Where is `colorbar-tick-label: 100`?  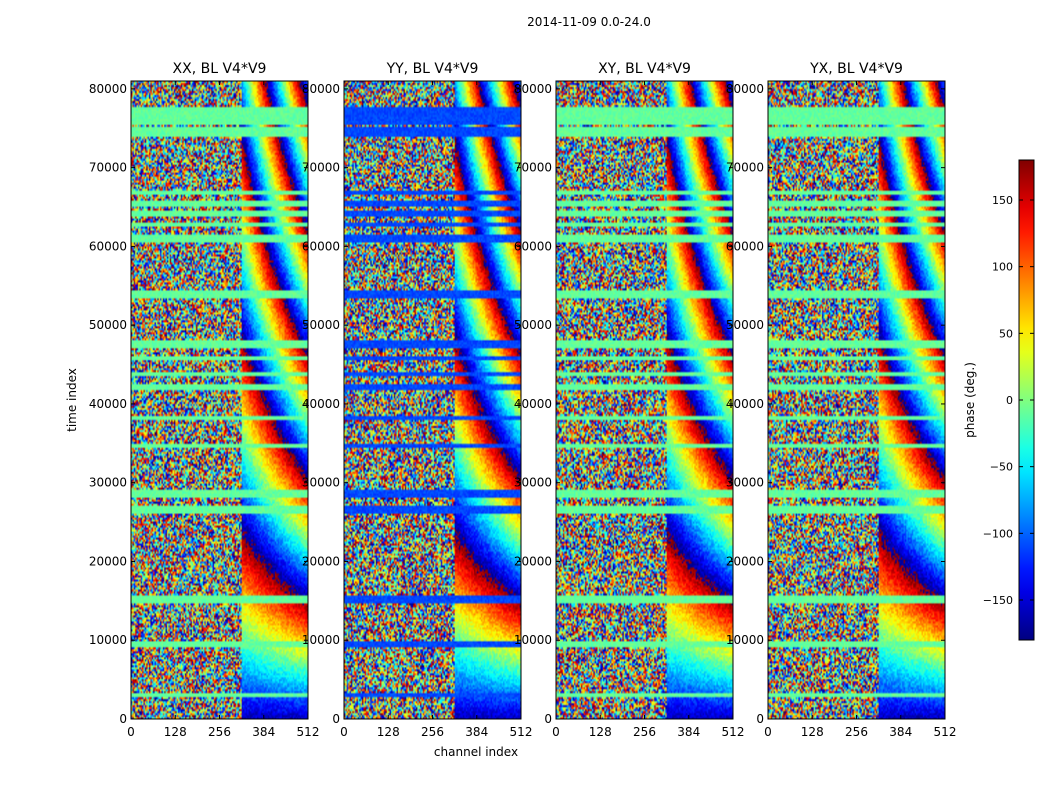 colorbar-tick-label: 100 is located at coordinates (1002, 267).